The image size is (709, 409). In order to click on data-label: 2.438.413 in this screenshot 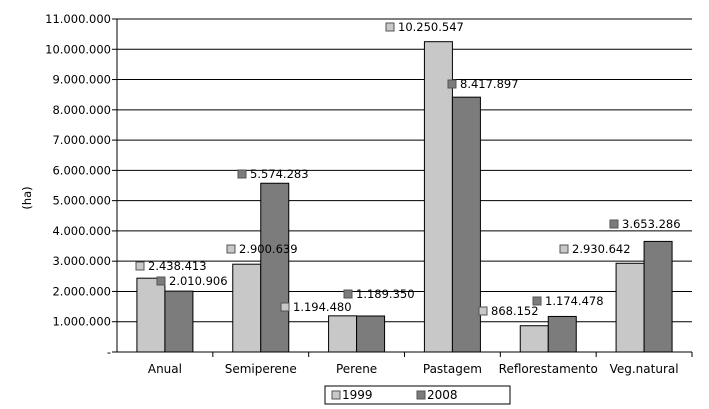, I will do `click(177, 266)`.